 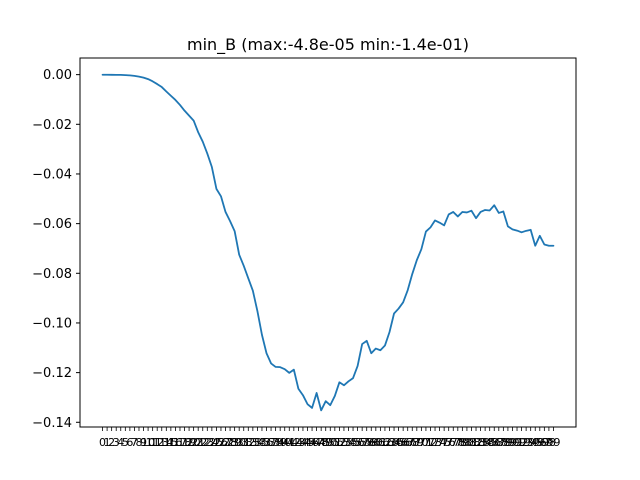 What do you see at coordinates (494, 442) in the screenshot?
I see `x-tick-label: 86` at bounding box center [494, 442].